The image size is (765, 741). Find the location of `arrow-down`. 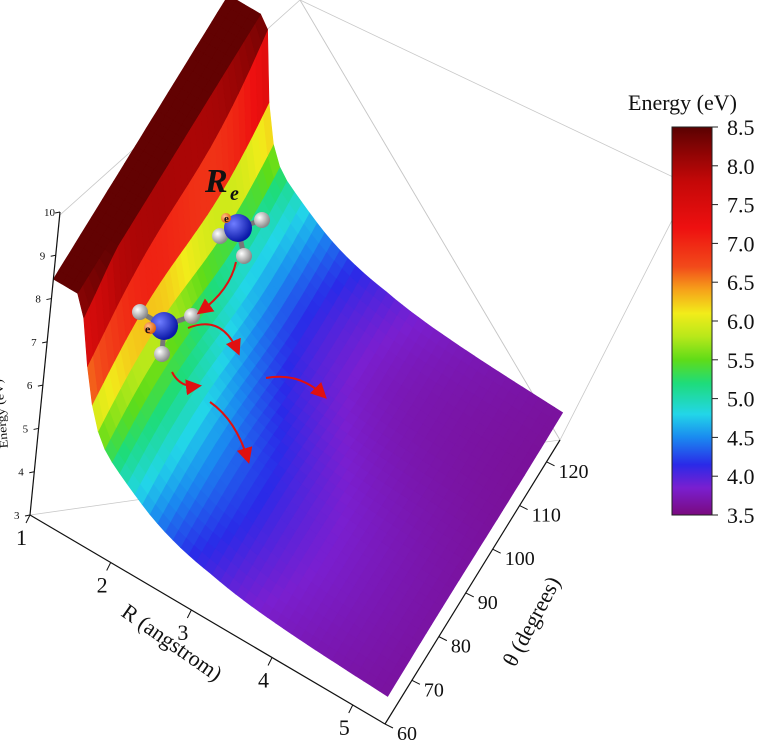

arrow-down is located at coordinates (216, 288).